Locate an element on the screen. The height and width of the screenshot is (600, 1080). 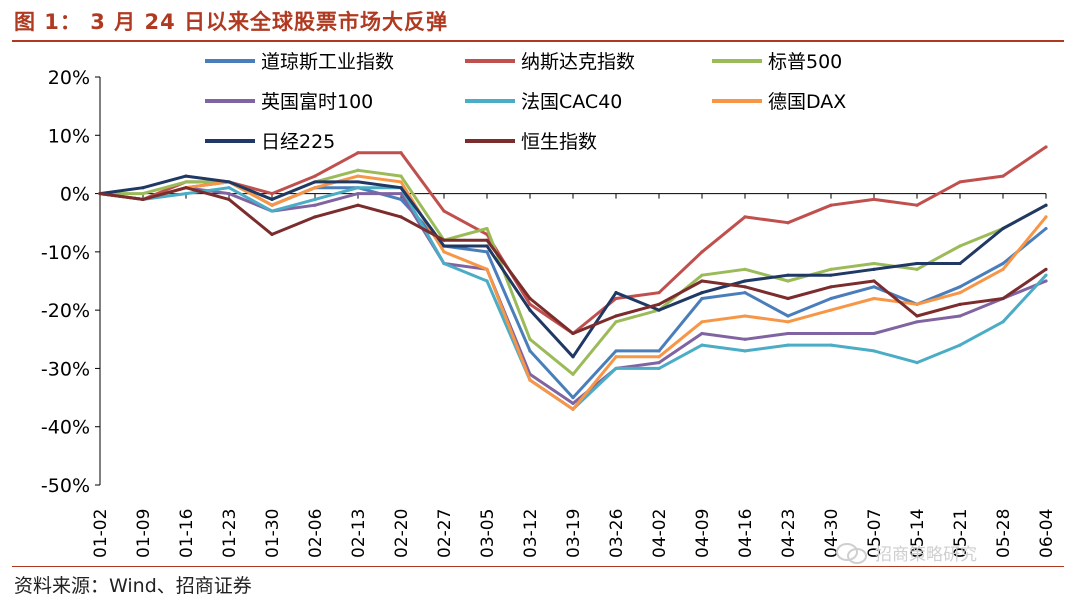
x-tick-label: 04-09 is located at coordinates (703, 533).